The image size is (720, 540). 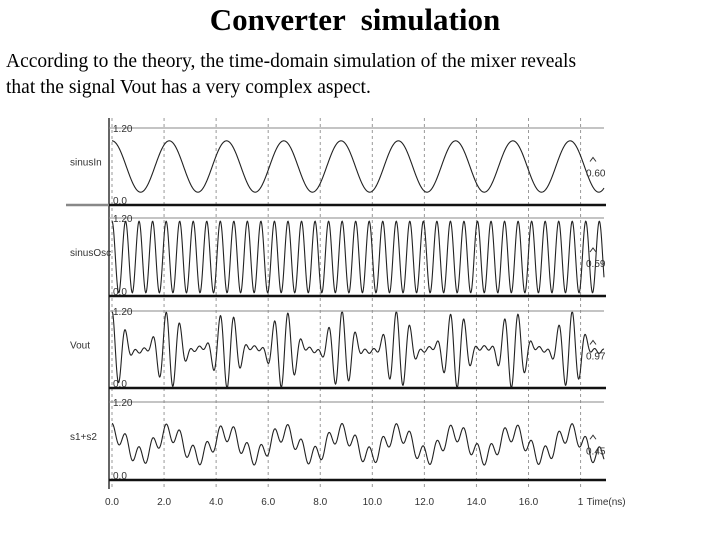 What do you see at coordinates (581, 502) in the screenshot?
I see `x-tick-label: 1` at bounding box center [581, 502].